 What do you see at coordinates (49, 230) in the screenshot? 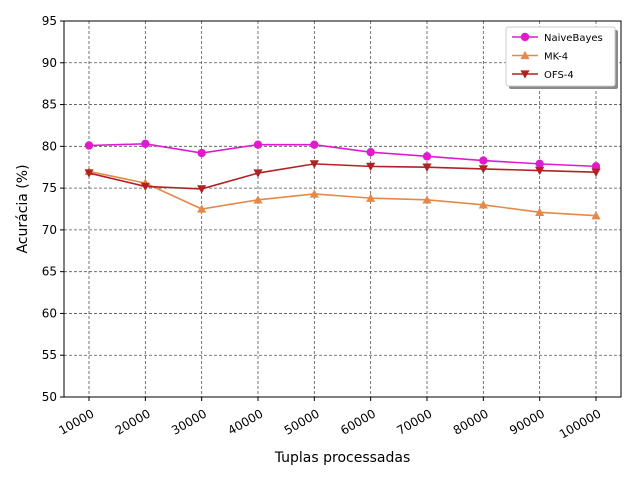
I see `y-tick-label: 70` at bounding box center [49, 230].